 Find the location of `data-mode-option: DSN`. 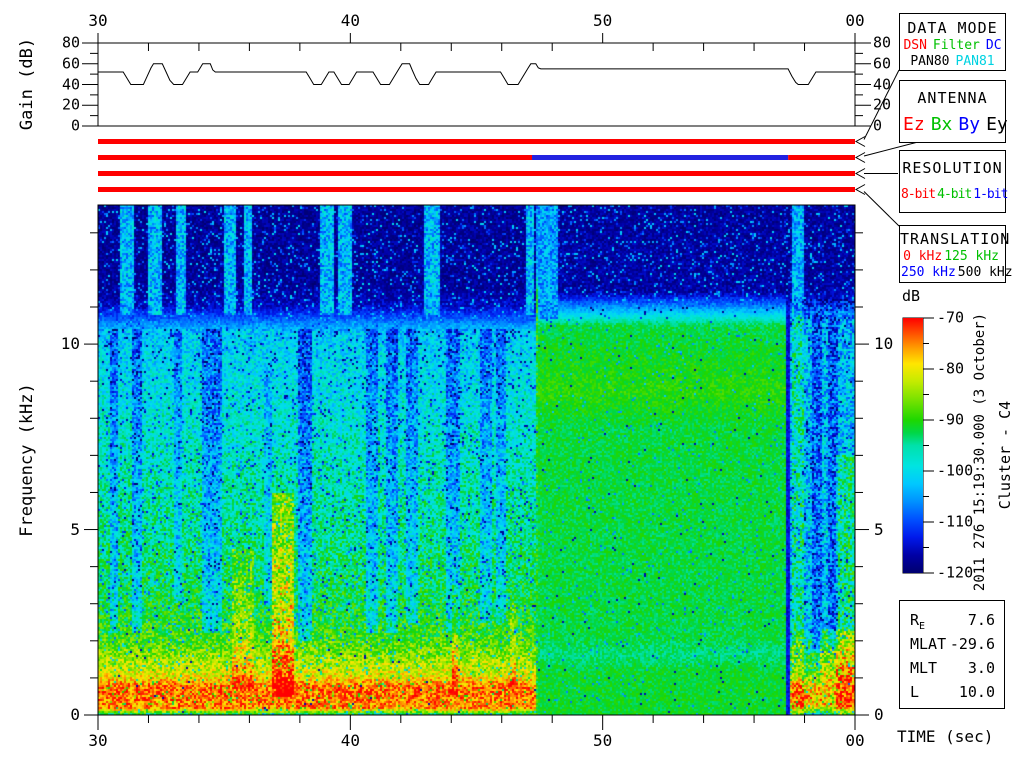

data-mode-option: DSN is located at coordinates (915, 45).